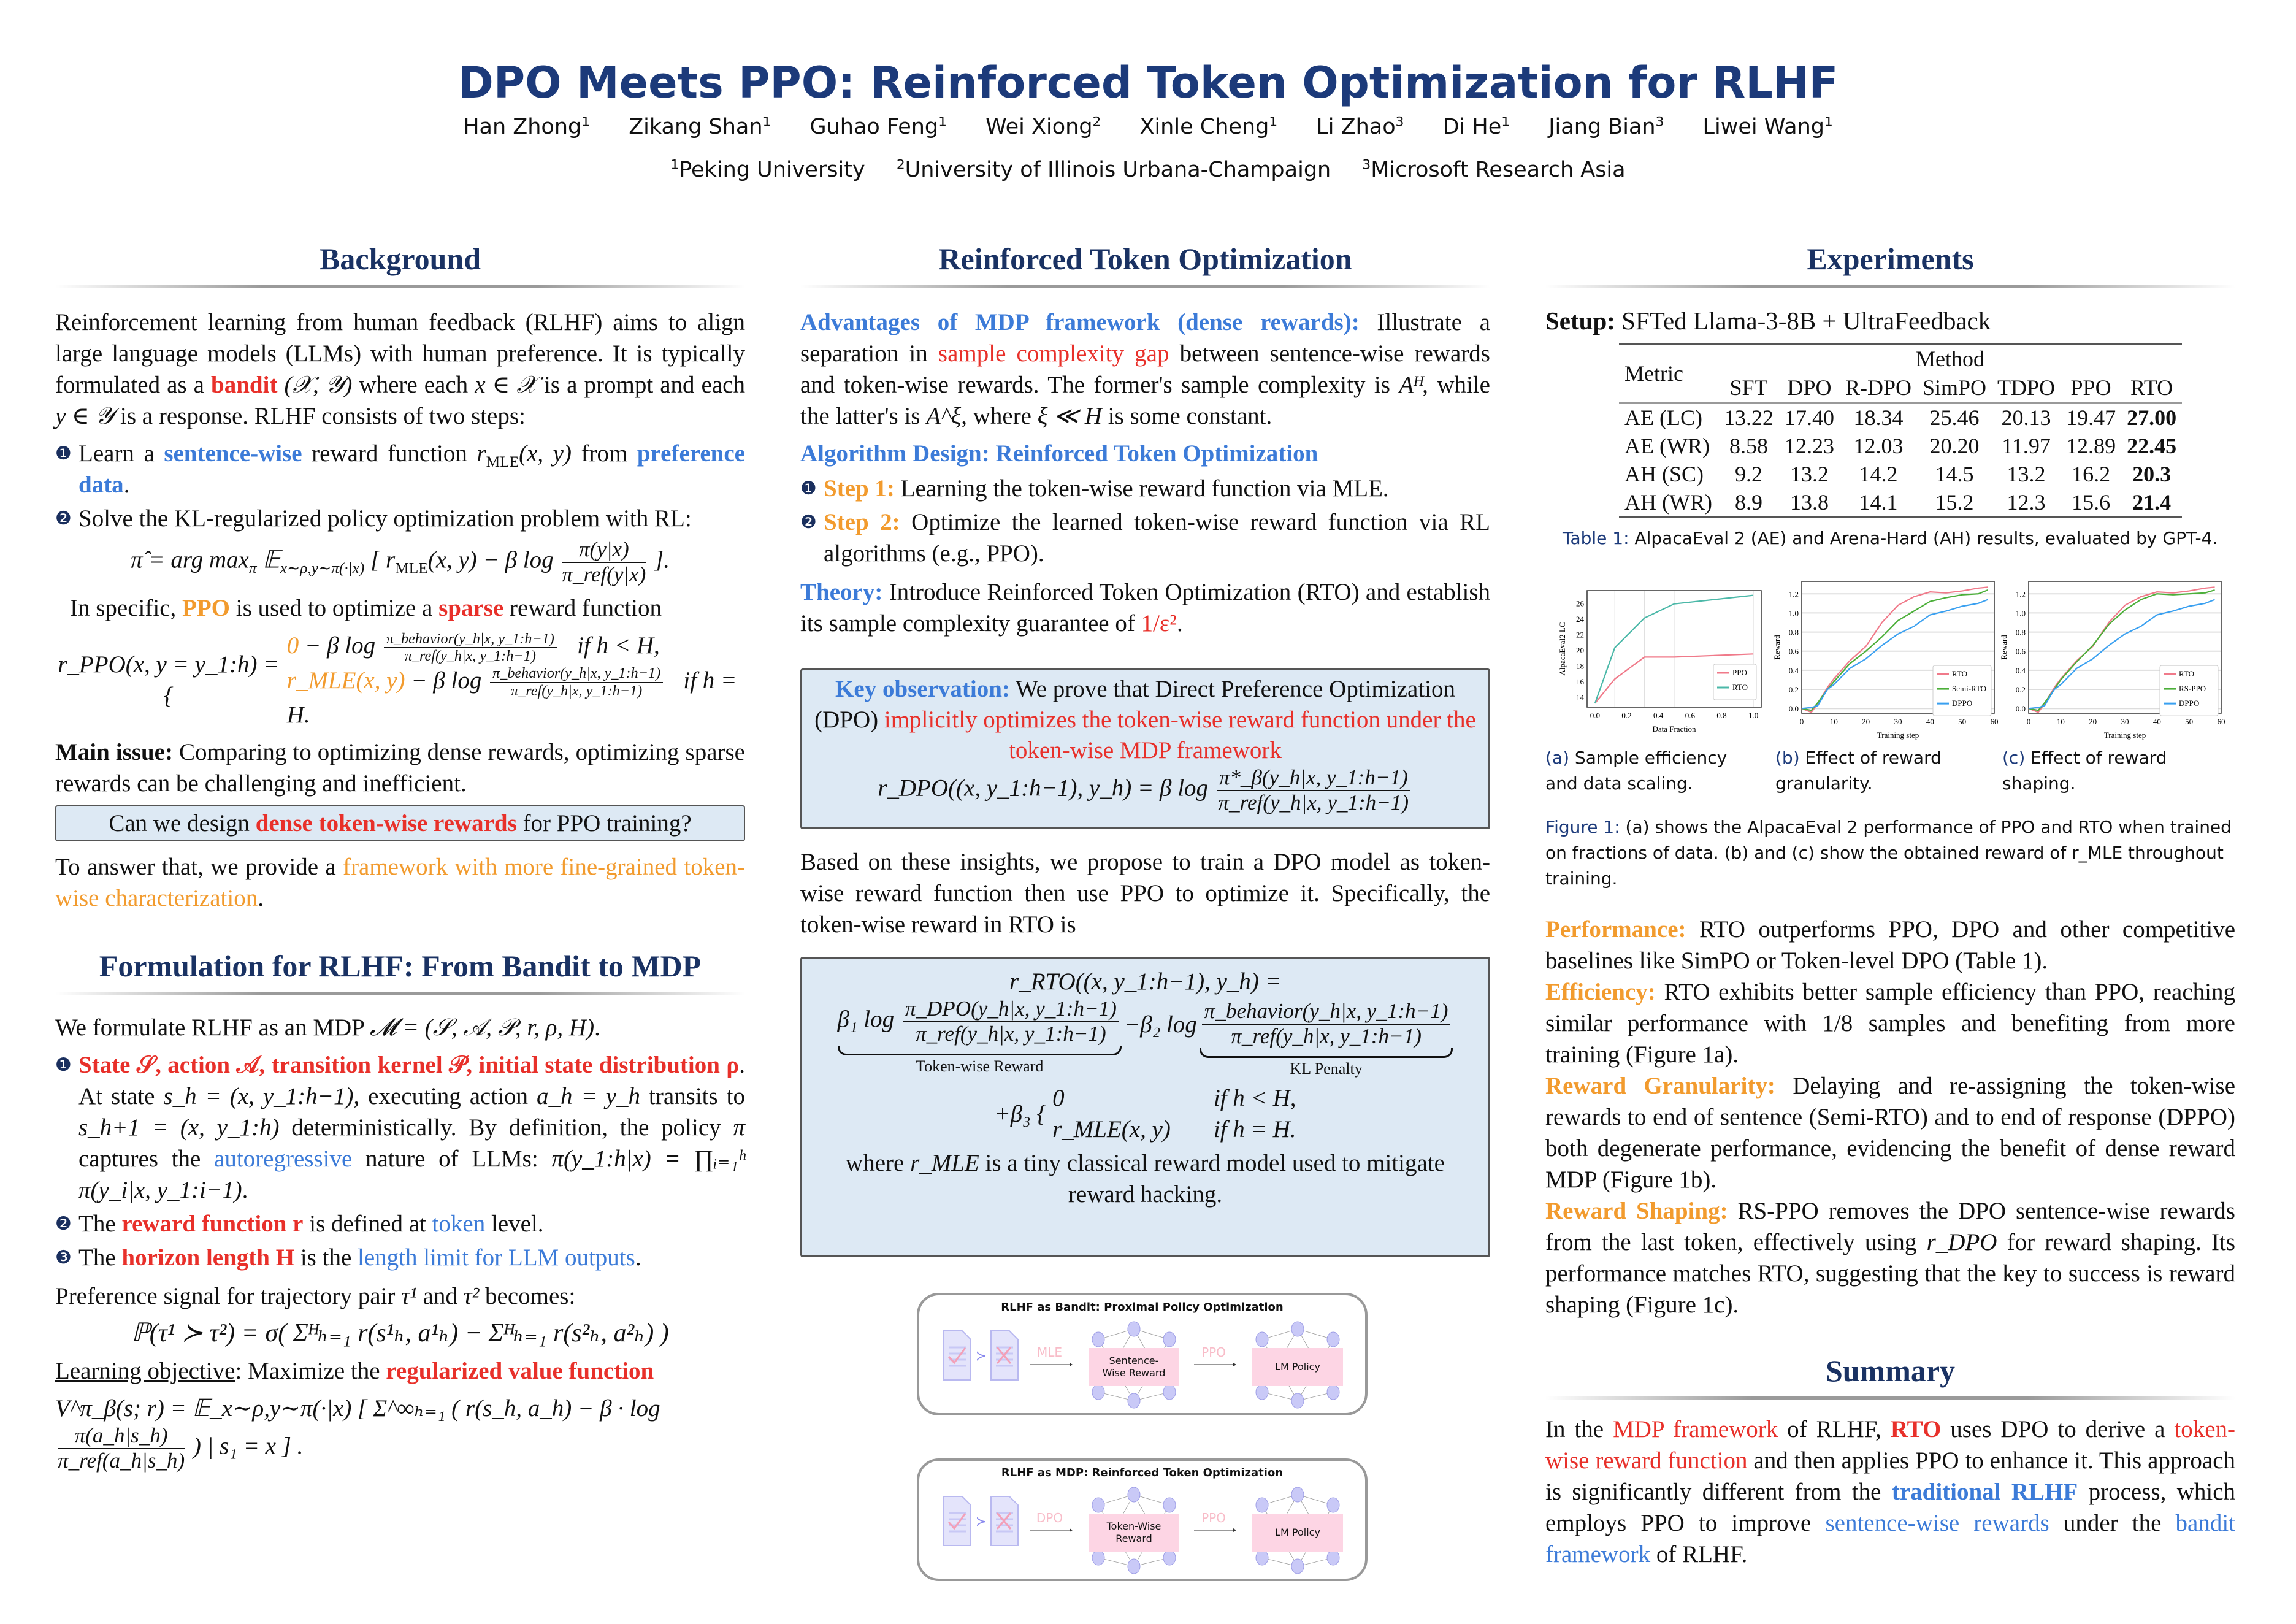 The width and height of the screenshot is (2296, 1624). What do you see at coordinates (1937, 1523) in the screenshot?
I see `text-segment: sentence-wise rewards` at bounding box center [1937, 1523].